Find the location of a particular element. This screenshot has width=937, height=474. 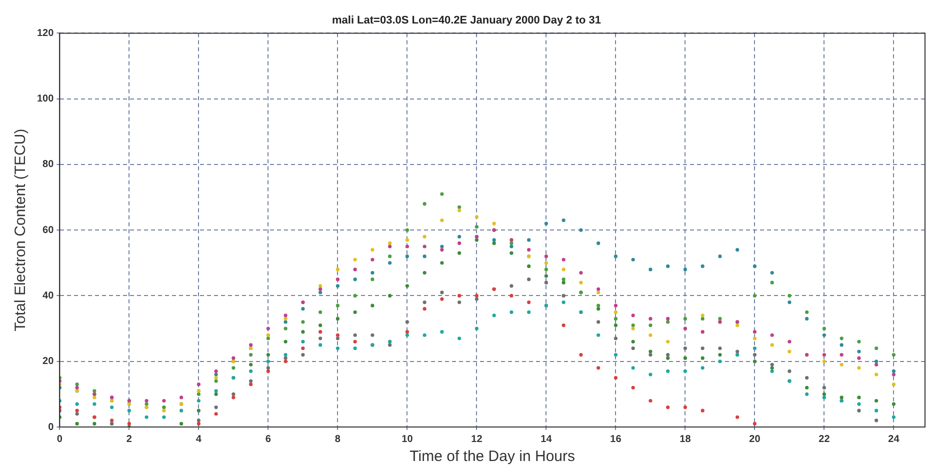

x-tick-label: 16 is located at coordinates (616, 439).